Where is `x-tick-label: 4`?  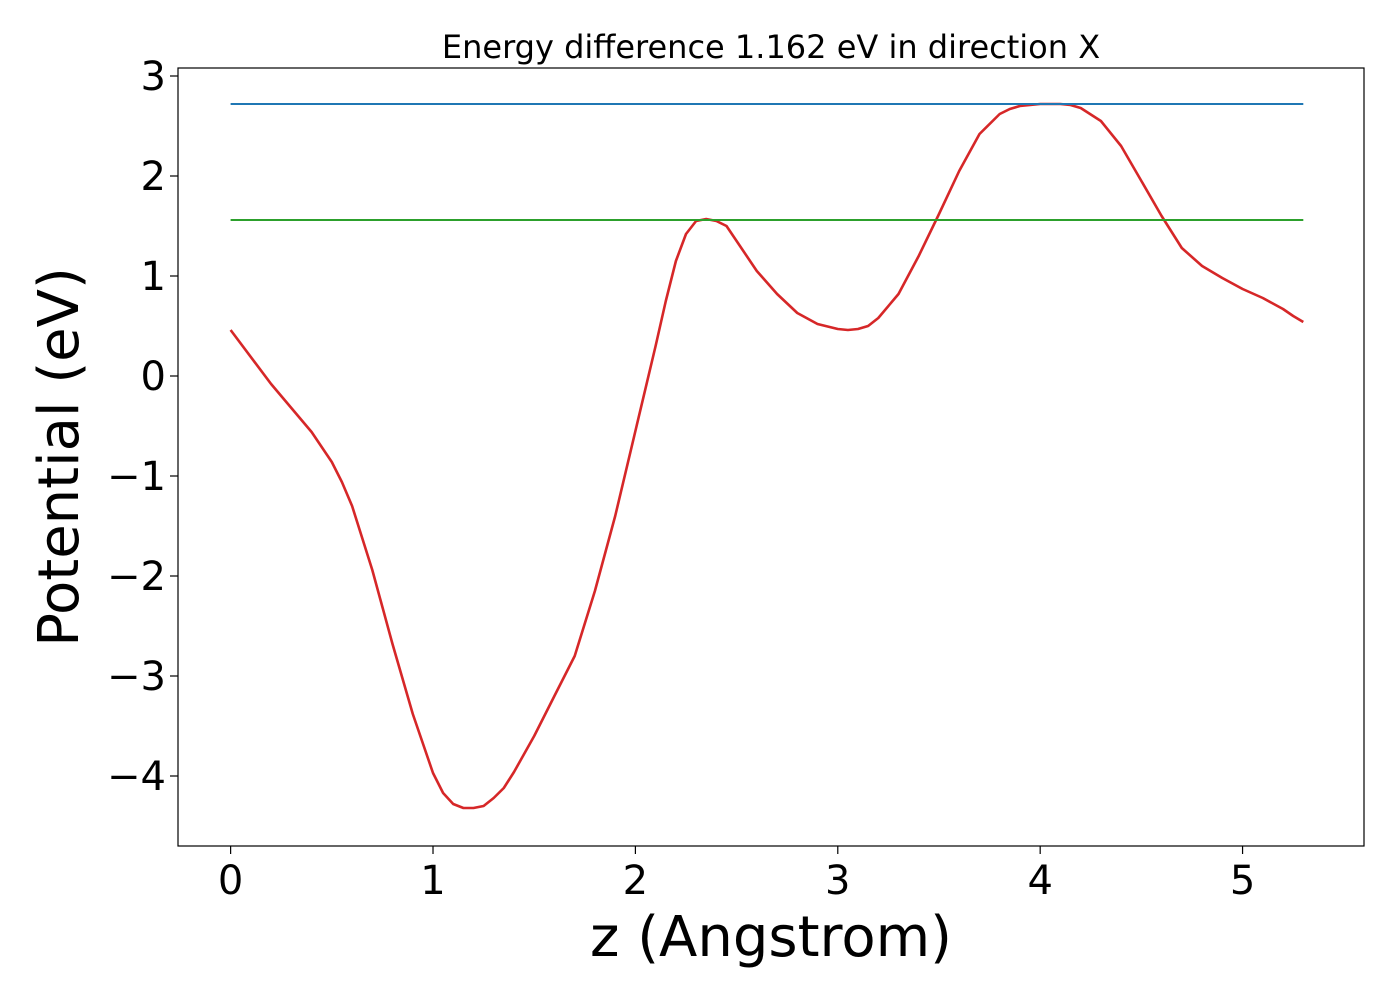 x-tick-label: 4 is located at coordinates (1039, 881).